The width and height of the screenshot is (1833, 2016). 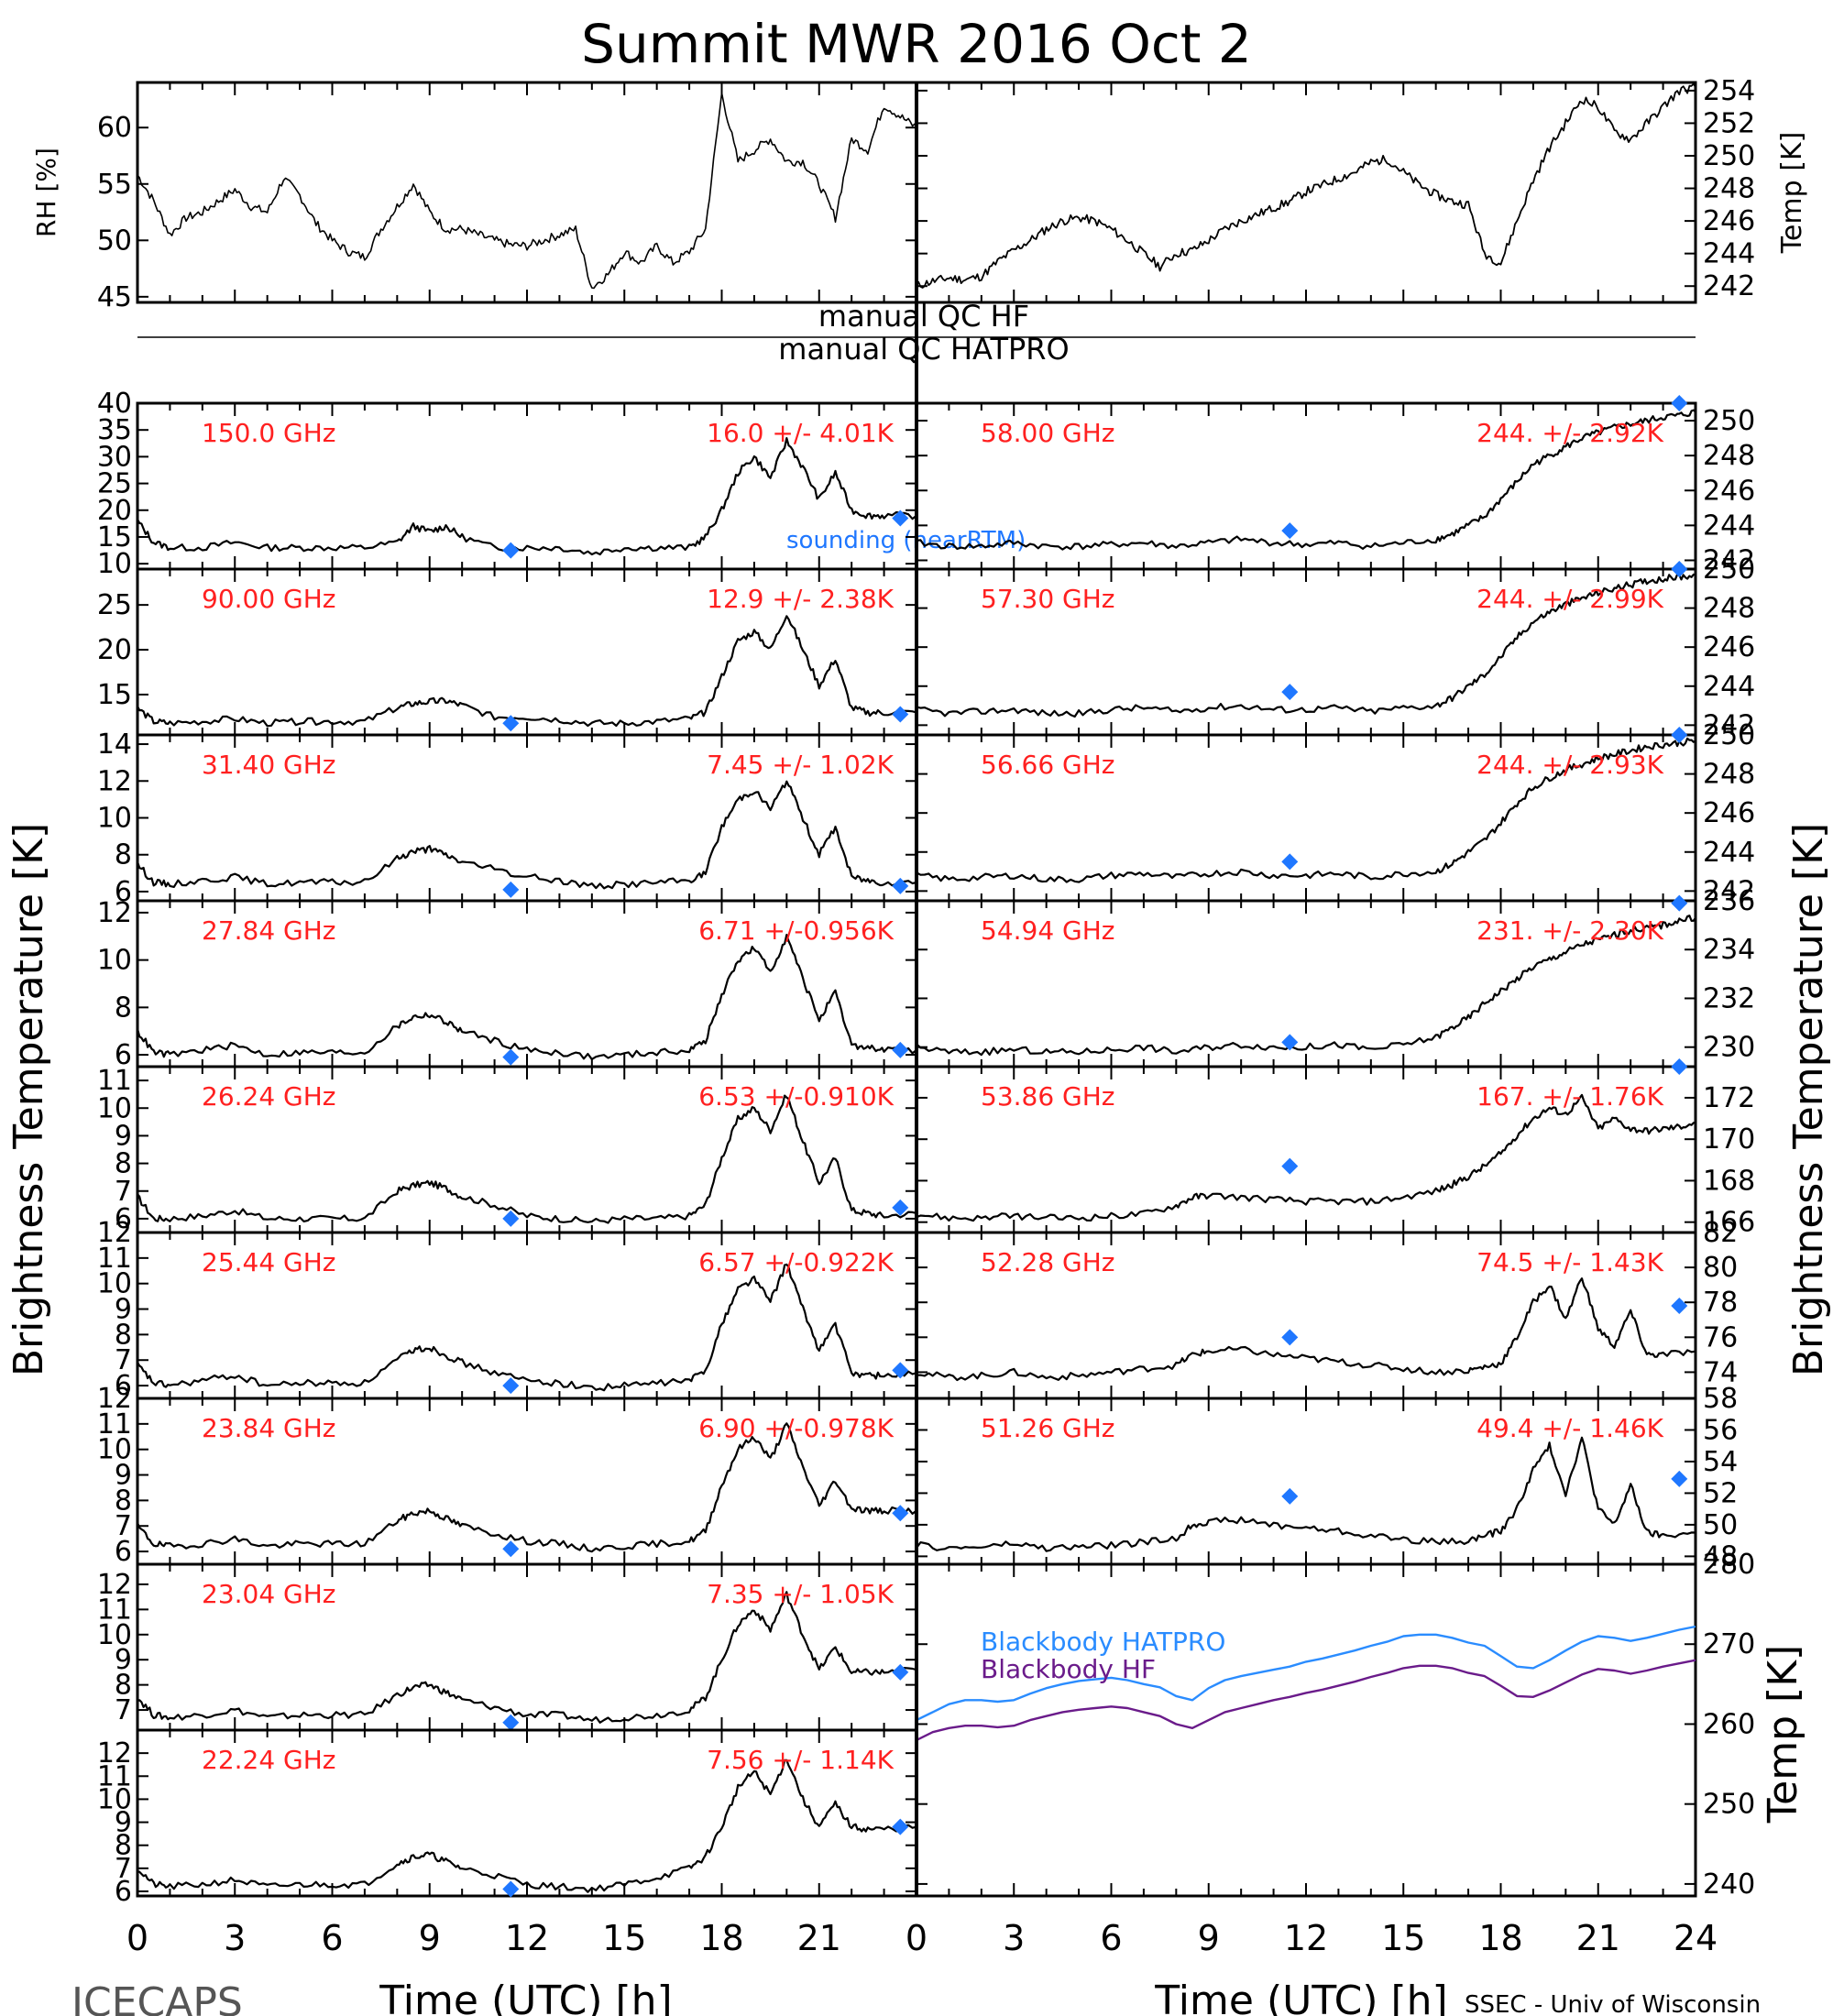 I want to click on y-tick-label: 260, so click(x=1729, y=1724).